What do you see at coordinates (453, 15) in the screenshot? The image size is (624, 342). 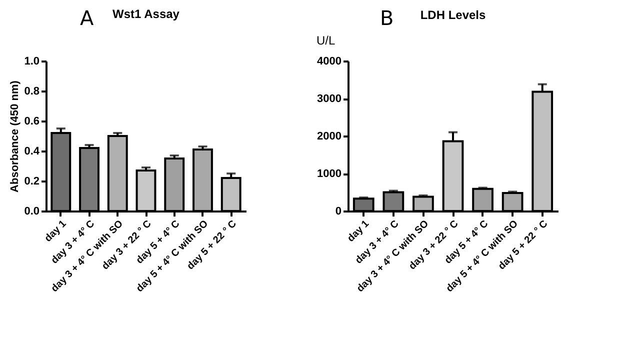 I see `chart-title: LDH Levels` at bounding box center [453, 15].